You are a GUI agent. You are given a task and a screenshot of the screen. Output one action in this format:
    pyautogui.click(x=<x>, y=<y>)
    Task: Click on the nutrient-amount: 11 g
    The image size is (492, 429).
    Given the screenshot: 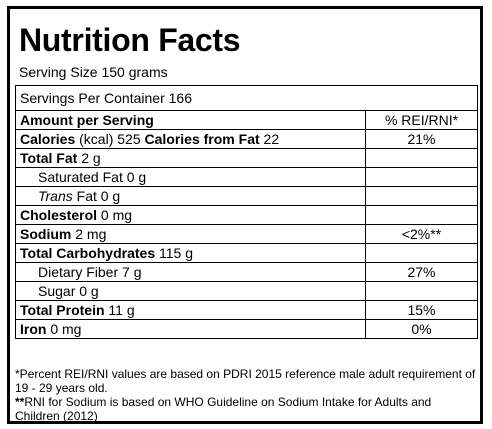 What is the action you would take?
    pyautogui.click(x=121, y=309)
    